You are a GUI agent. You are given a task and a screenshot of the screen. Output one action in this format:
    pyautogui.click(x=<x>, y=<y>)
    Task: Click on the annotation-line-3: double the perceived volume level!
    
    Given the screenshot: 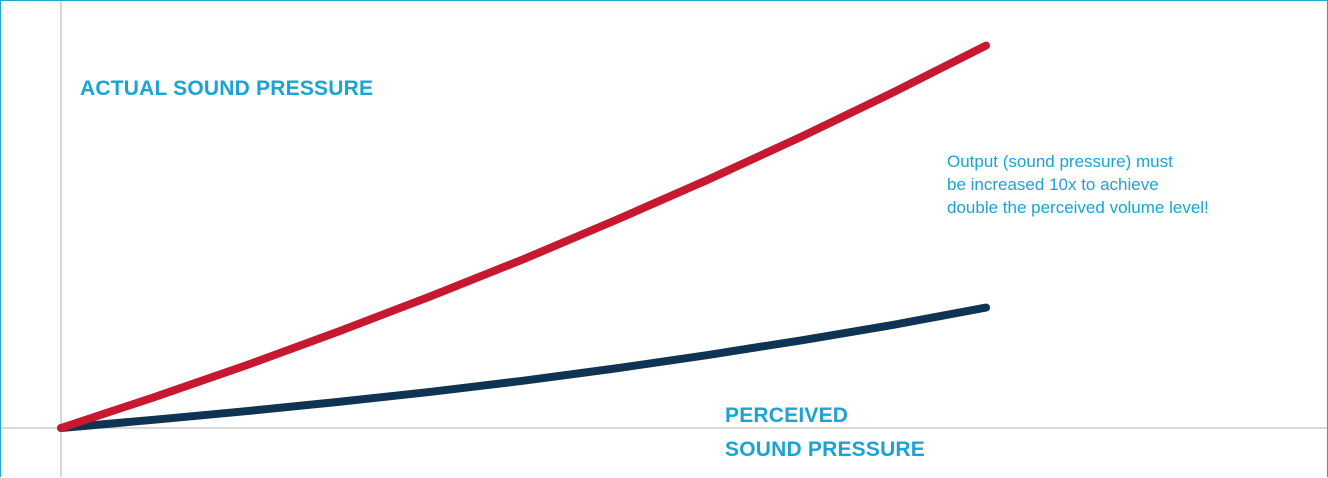 What is the action you would take?
    pyautogui.click(x=1078, y=207)
    